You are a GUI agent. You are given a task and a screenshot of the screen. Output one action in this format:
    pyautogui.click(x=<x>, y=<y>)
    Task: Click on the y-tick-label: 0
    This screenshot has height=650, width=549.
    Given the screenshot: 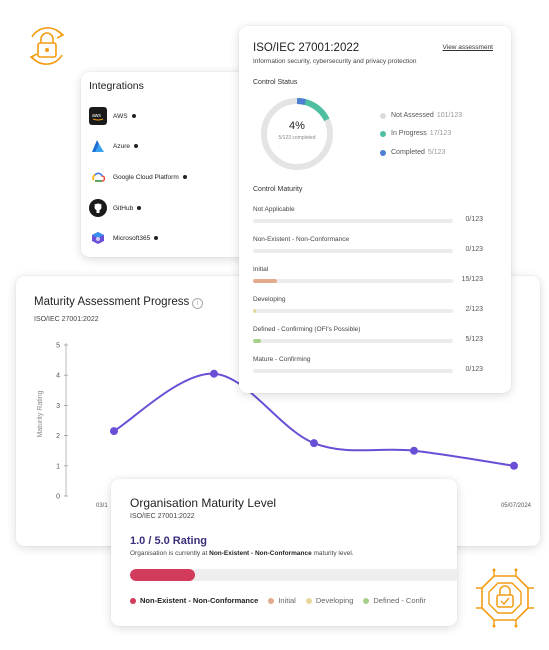 What is the action you would take?
    pyautogui.click(x=58, y=497)
    